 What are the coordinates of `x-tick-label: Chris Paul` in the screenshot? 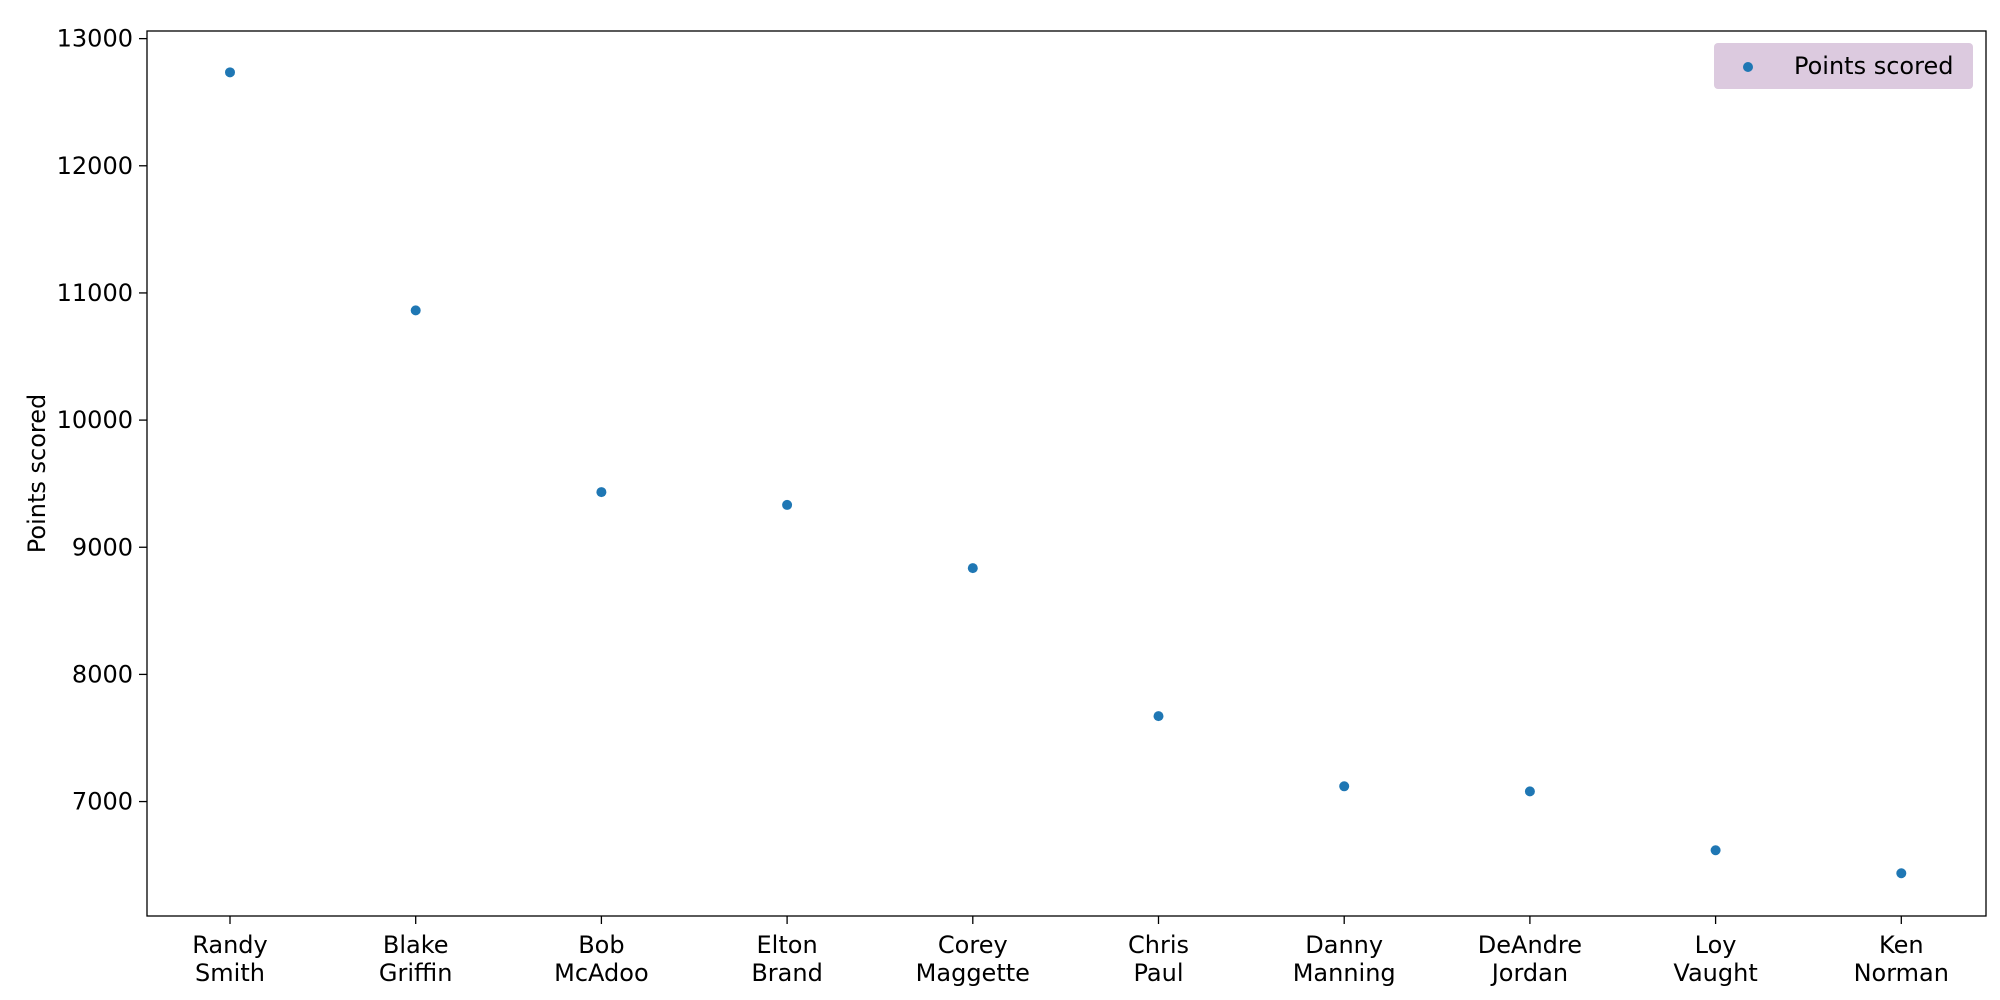 It's located at (1158, 959).